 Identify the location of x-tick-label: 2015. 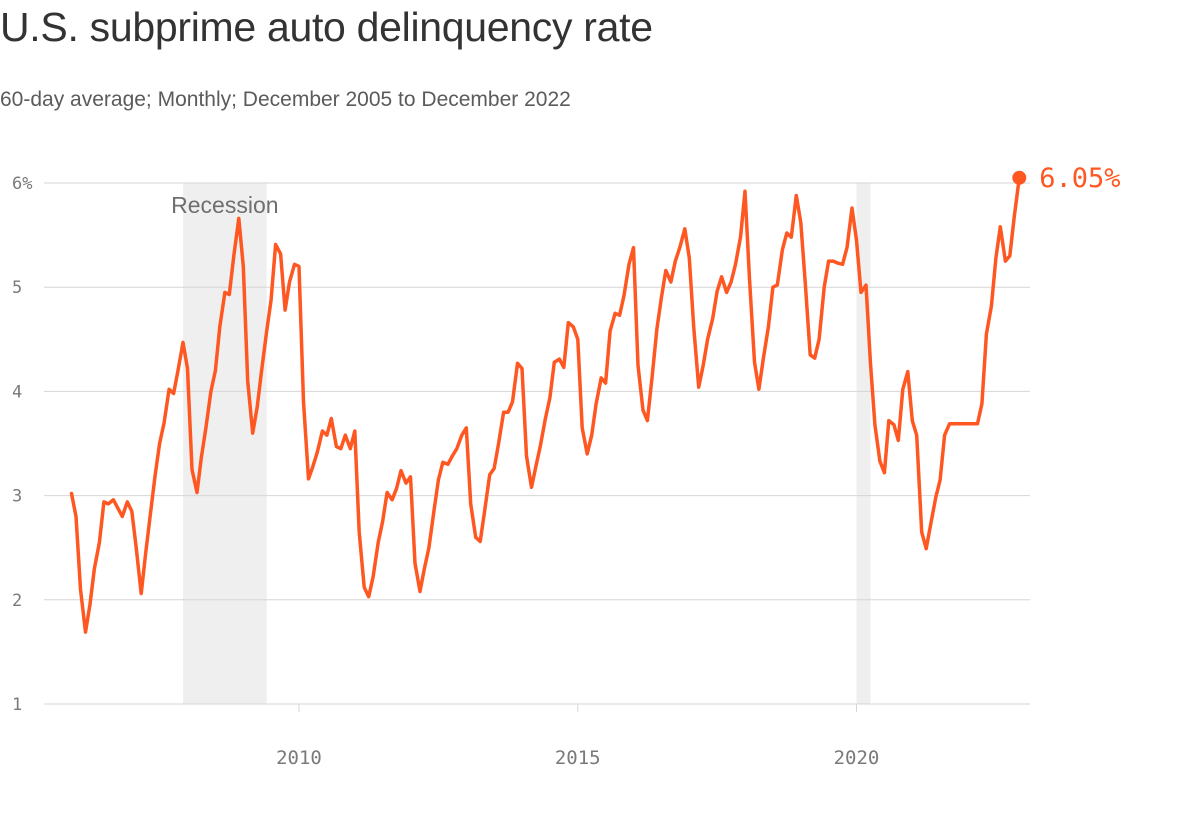
(578, 758).